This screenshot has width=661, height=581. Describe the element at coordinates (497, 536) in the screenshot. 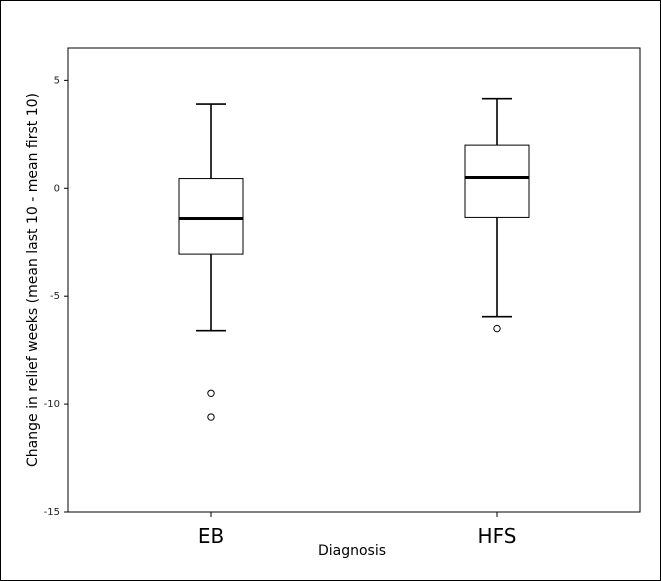

I see `x-tick-label: HFS` at that location.